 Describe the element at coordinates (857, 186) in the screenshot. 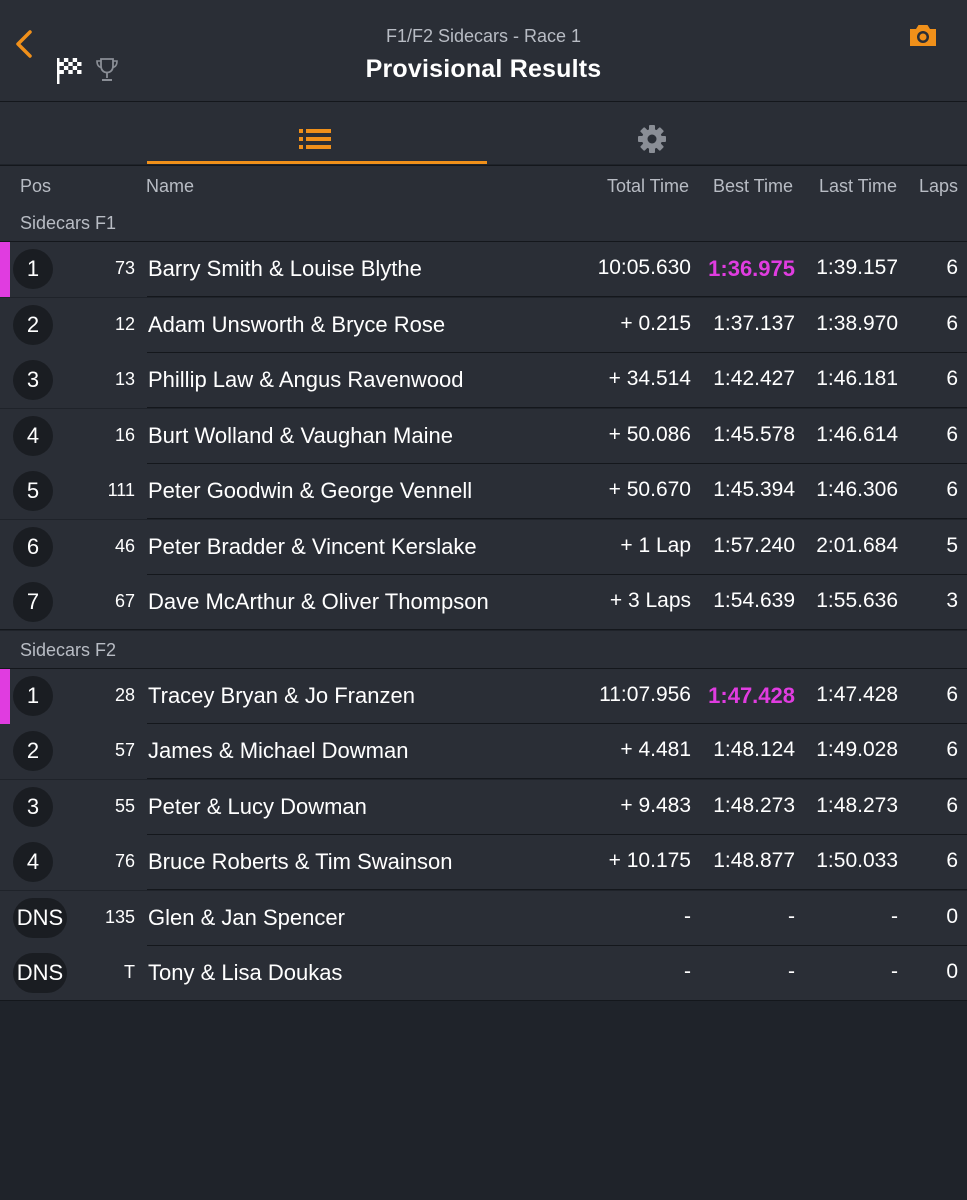

I see `col-last-time: Last Time` at that location.